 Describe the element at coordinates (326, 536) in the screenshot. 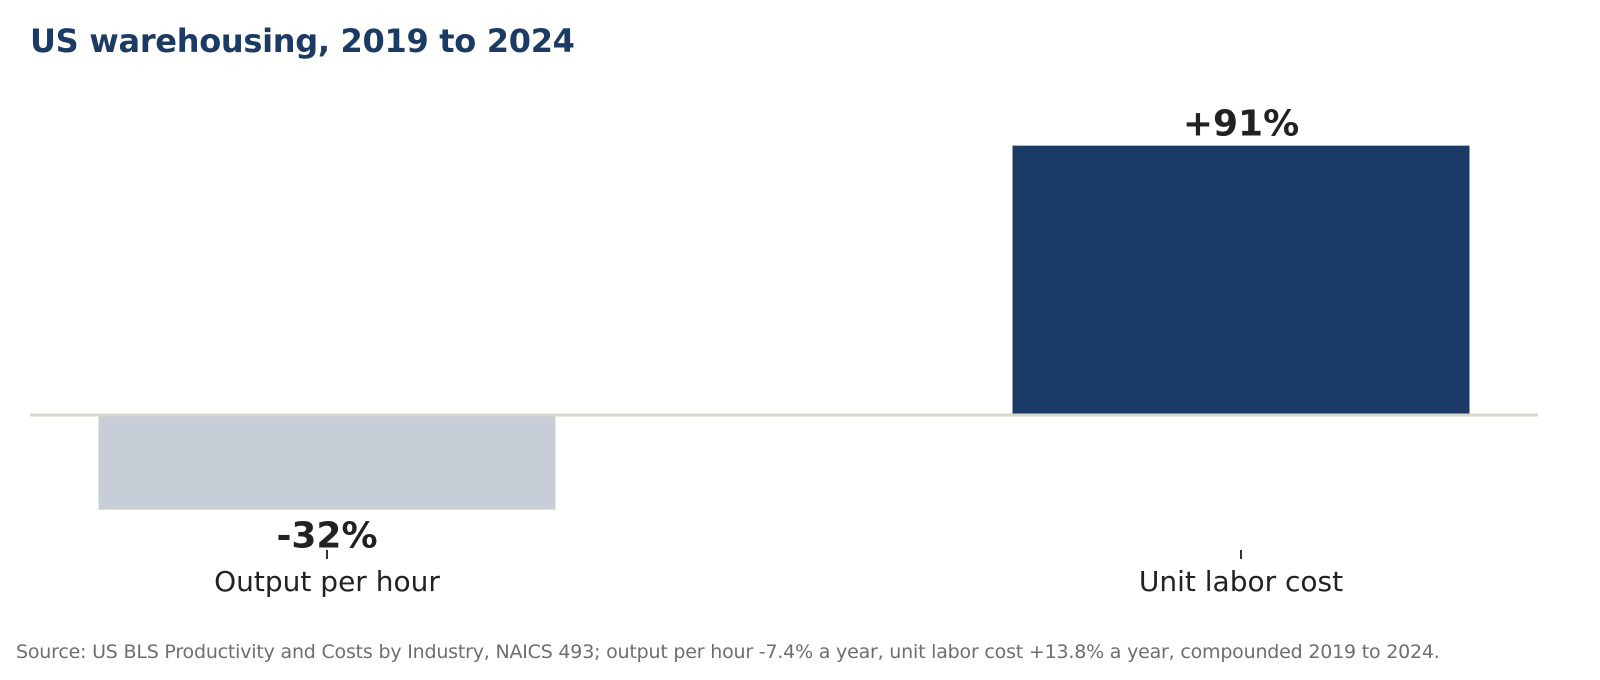

I see `data-label-0: -32%` at that location.